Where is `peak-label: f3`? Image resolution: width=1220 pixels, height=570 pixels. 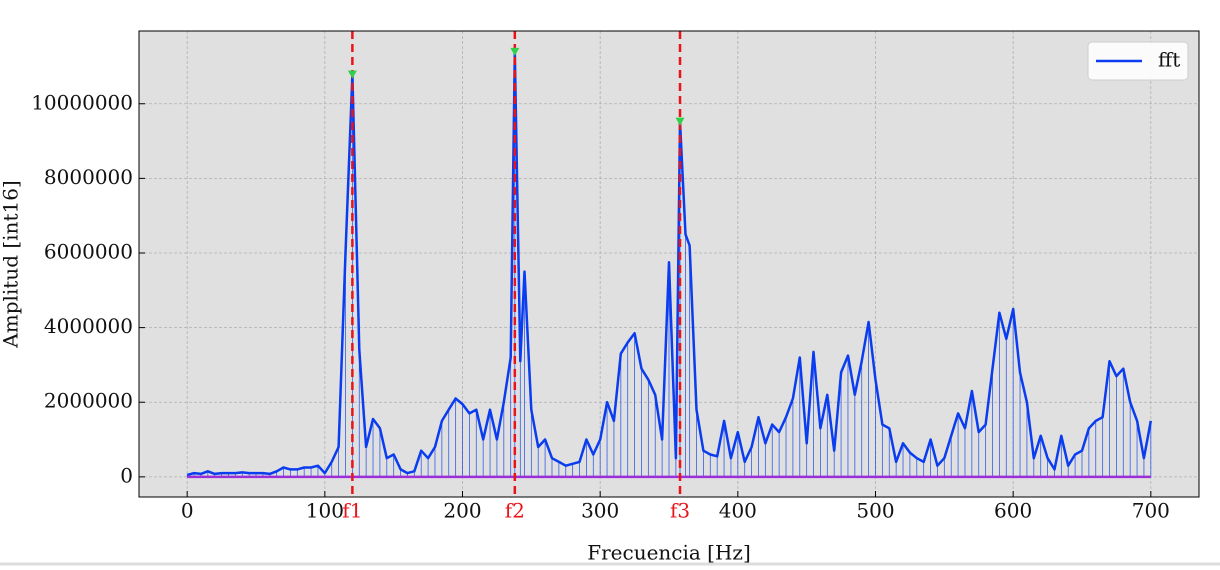
peak-label: f3 is located at coordinates (680, 511).